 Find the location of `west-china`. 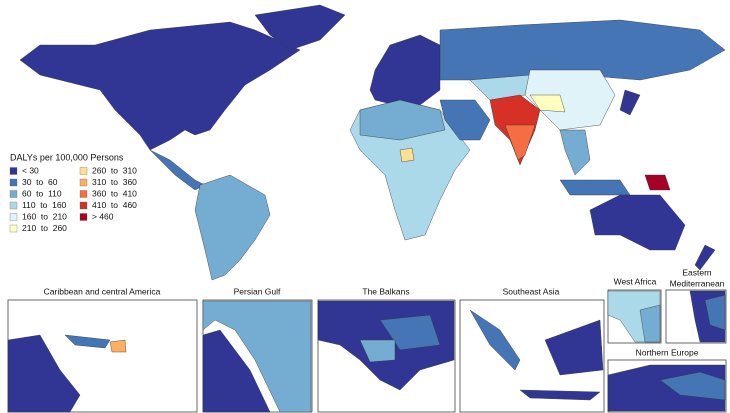

west-china is located at coordinates (547, 103).